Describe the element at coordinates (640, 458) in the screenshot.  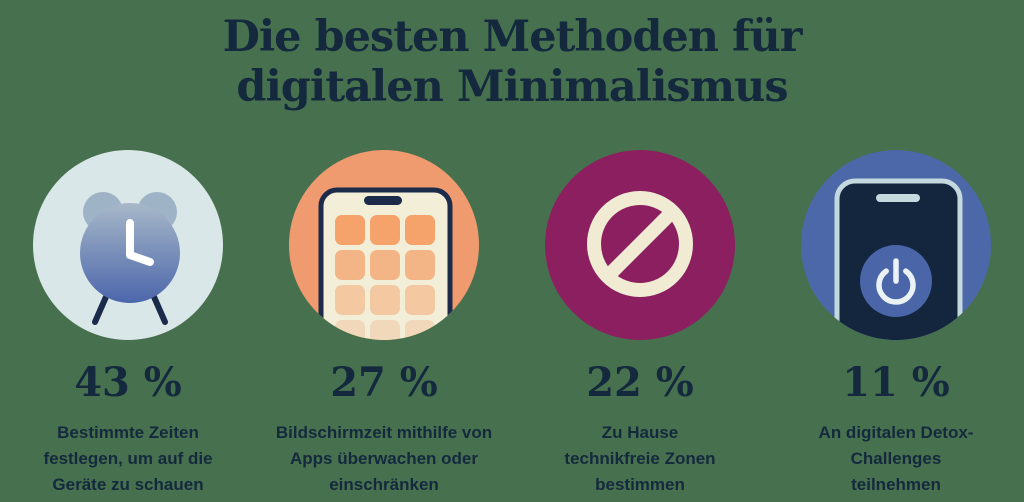
I see `method-caption: Zu Hause technikfreie Zonen bestimmen` at that location.